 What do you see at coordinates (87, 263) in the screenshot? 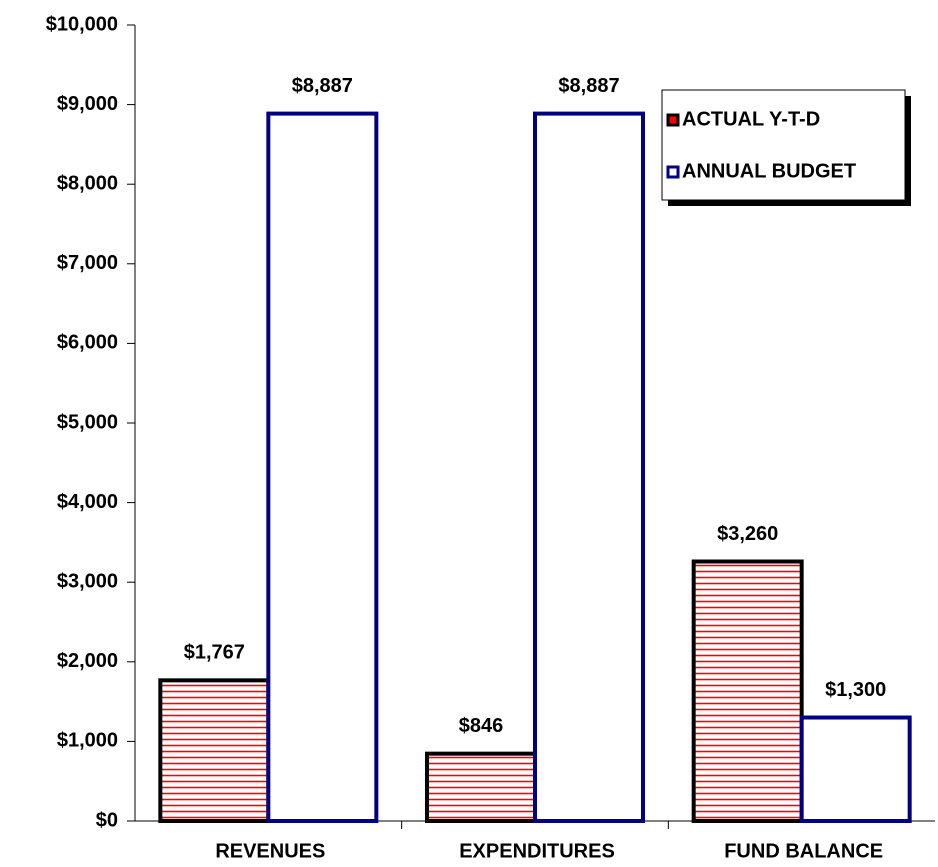
I see `y-tick-label: $7,000` at bounding box center [87, 263].